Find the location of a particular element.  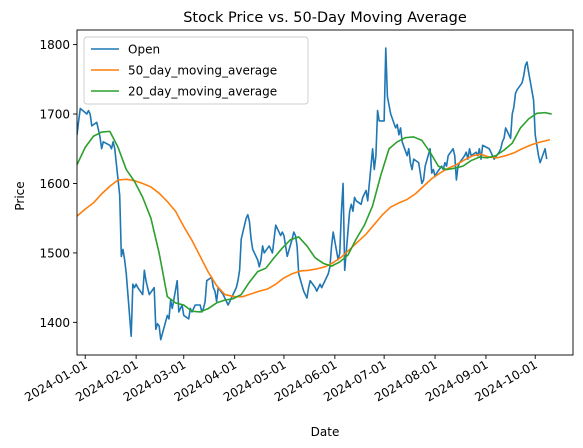

legend-label: 20_day_moving_average is located at coordinates (202, 92).